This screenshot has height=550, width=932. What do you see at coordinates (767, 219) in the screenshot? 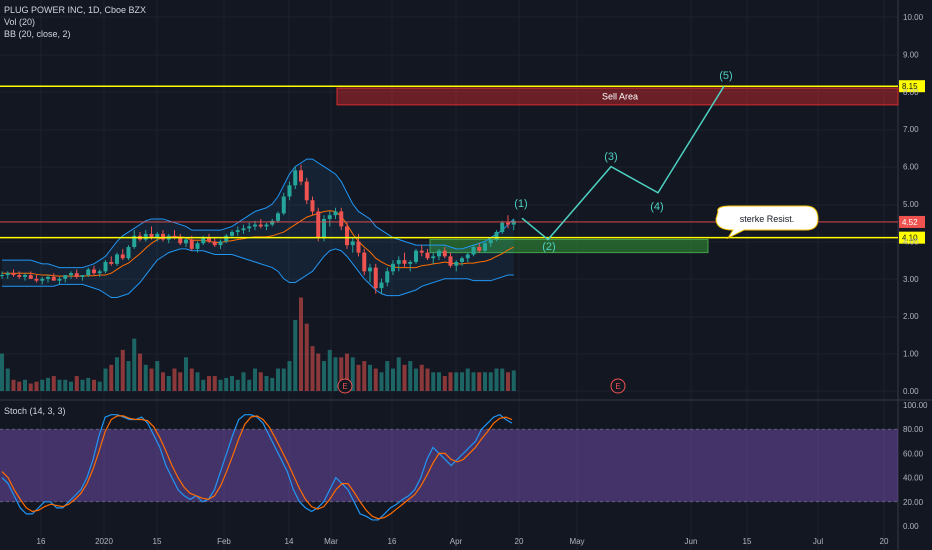
I see `resist-callout-label: sterke Resist.` at bounding box center [767, 219].